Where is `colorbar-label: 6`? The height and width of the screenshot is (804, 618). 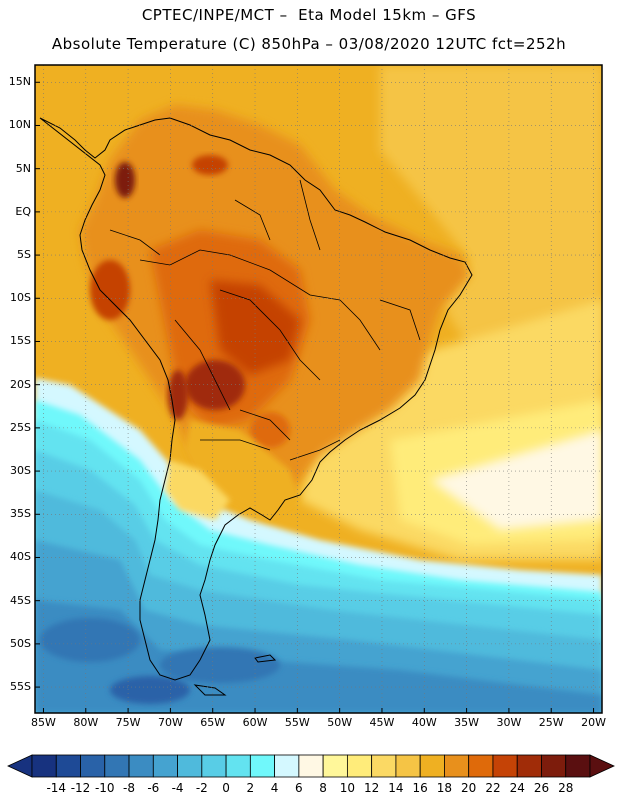 colorbar-label: 6 is located at coordinates (299, 788).